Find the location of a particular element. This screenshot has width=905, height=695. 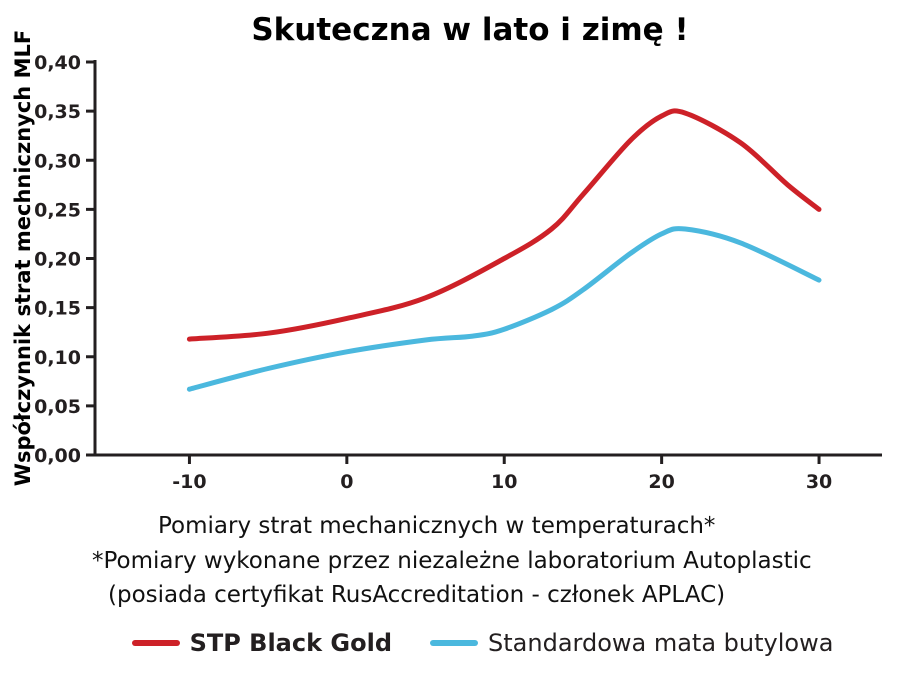

chart-title: Skuteczna w lato i zimę ! is located at coordinates (469, 30).